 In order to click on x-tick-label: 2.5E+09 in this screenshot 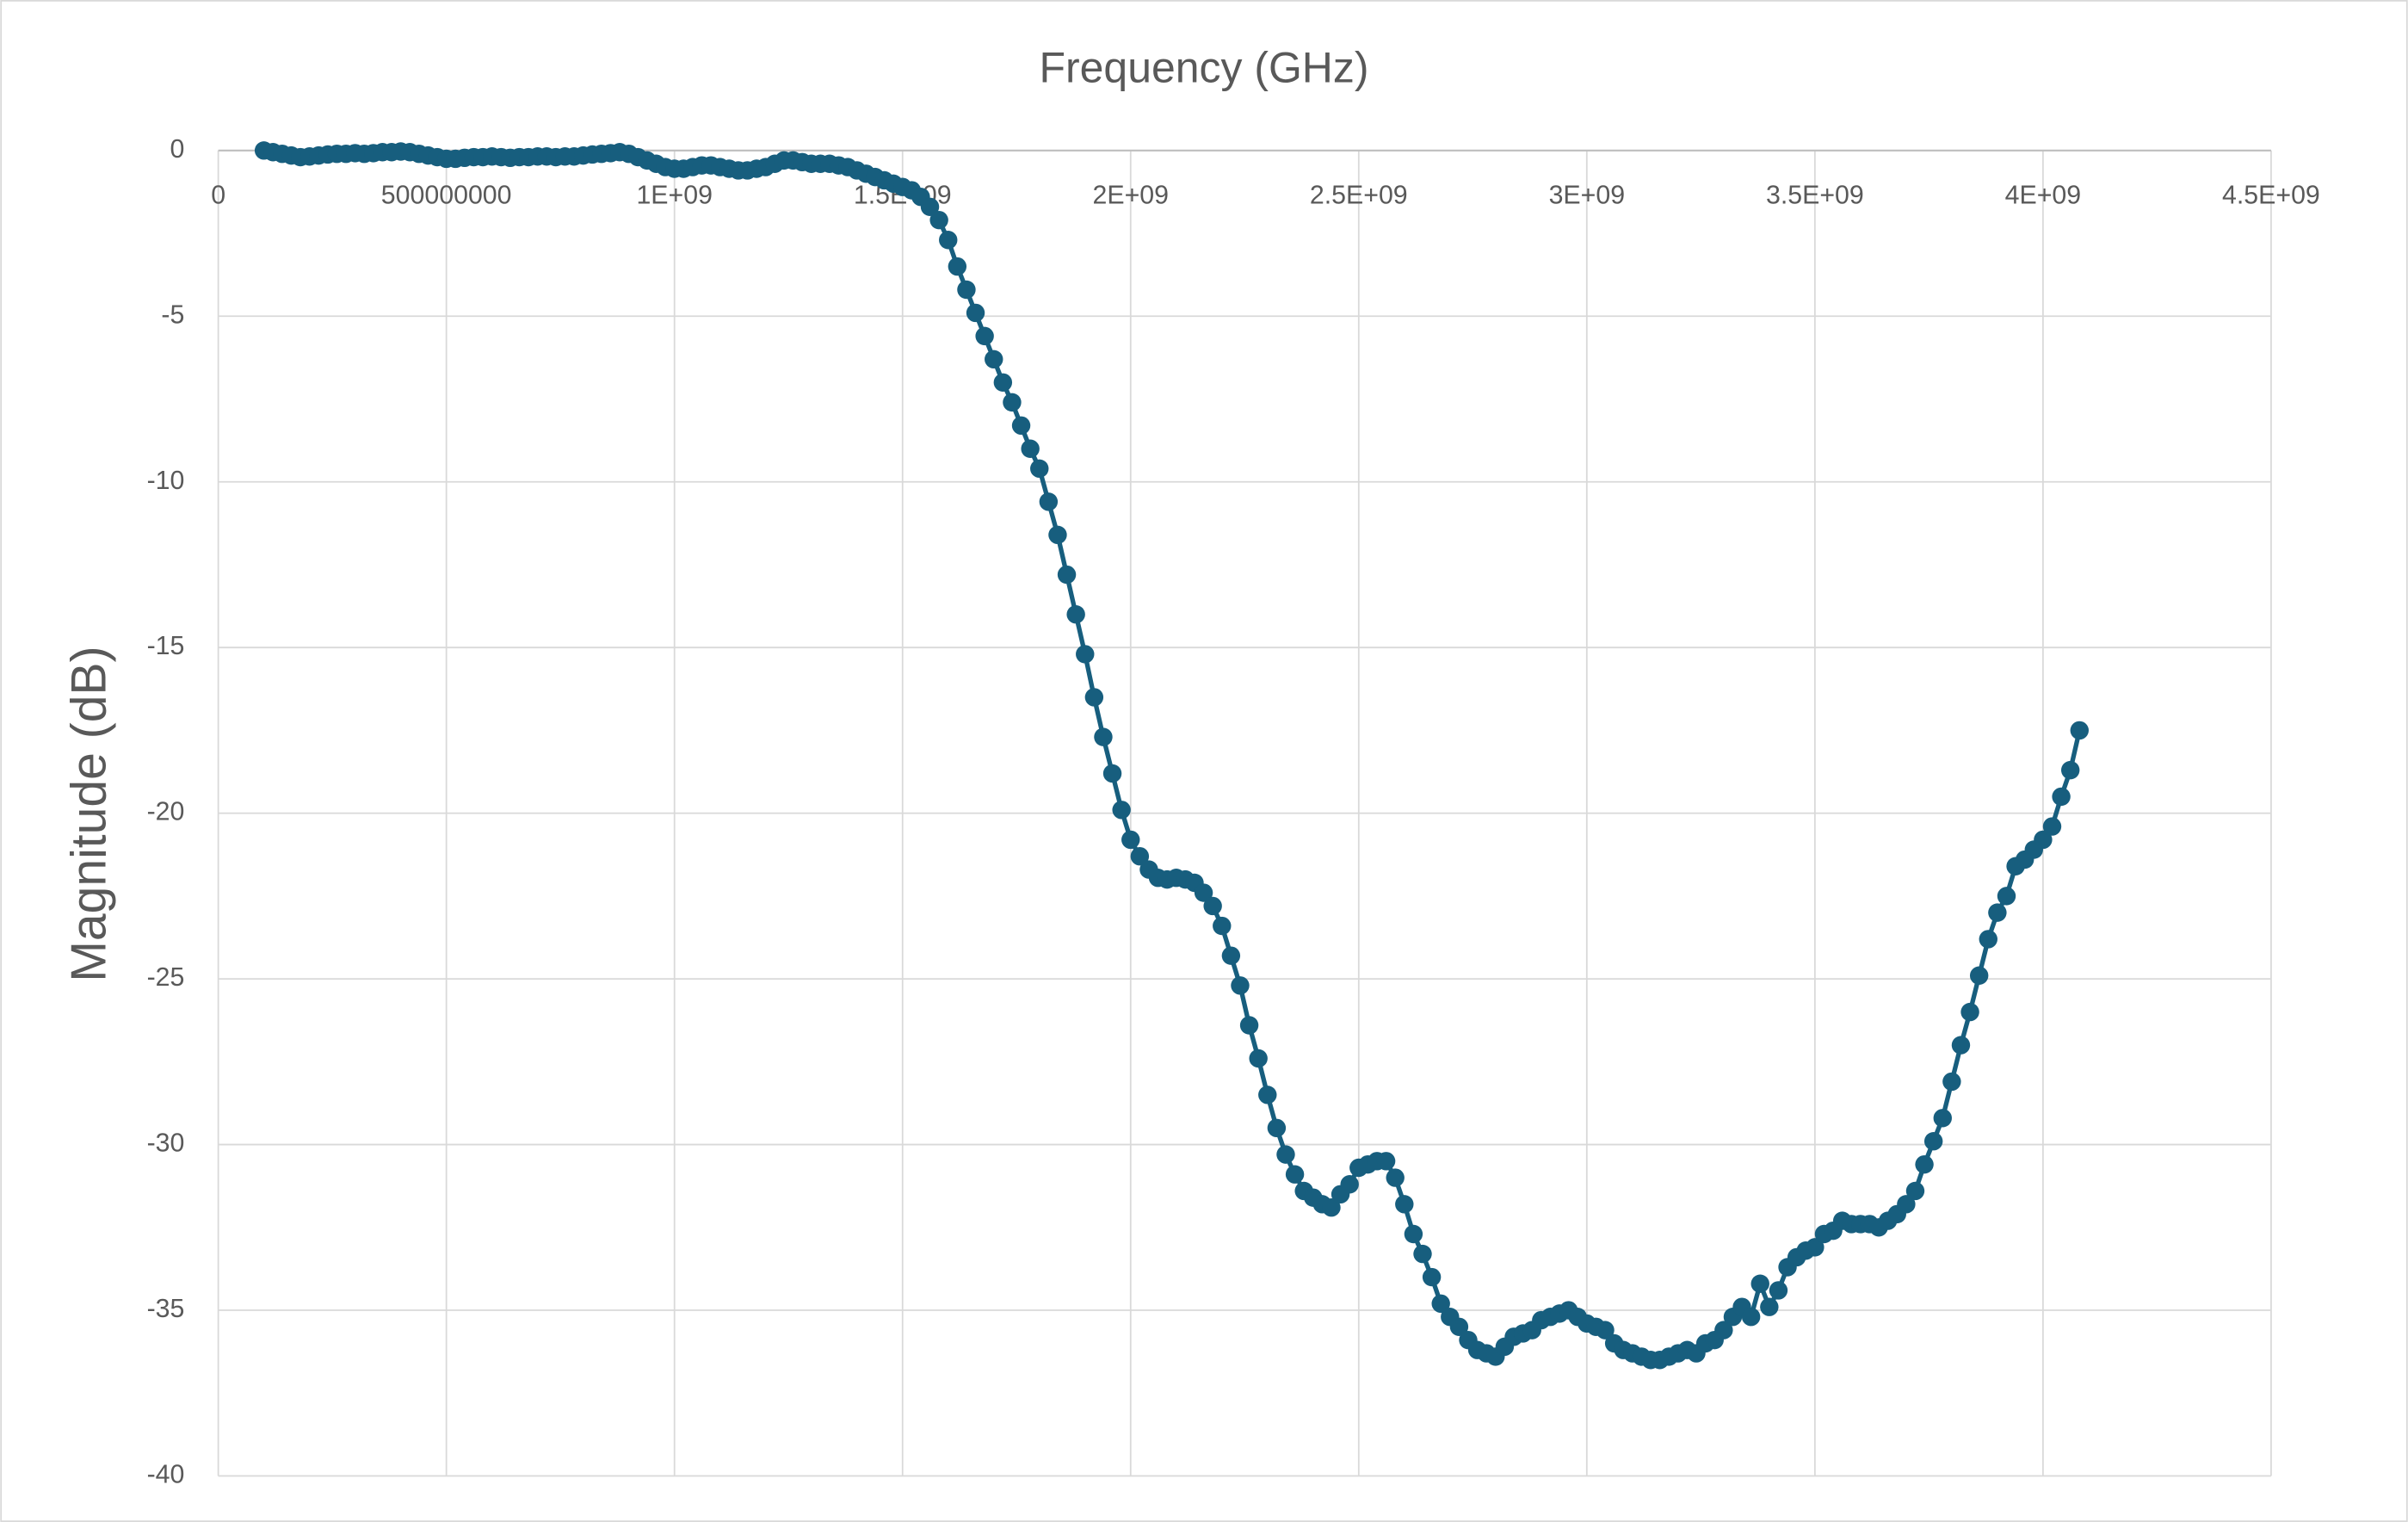, I will do `click(1359, 195)`.